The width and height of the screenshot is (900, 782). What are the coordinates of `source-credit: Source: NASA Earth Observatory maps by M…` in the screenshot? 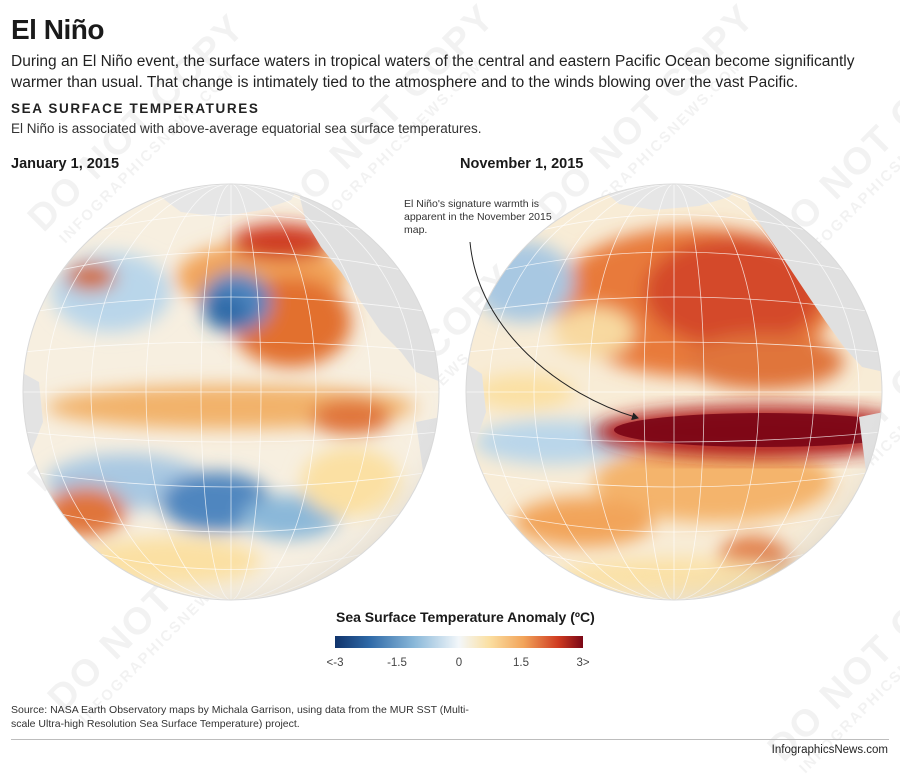 It's located at (240, 717).